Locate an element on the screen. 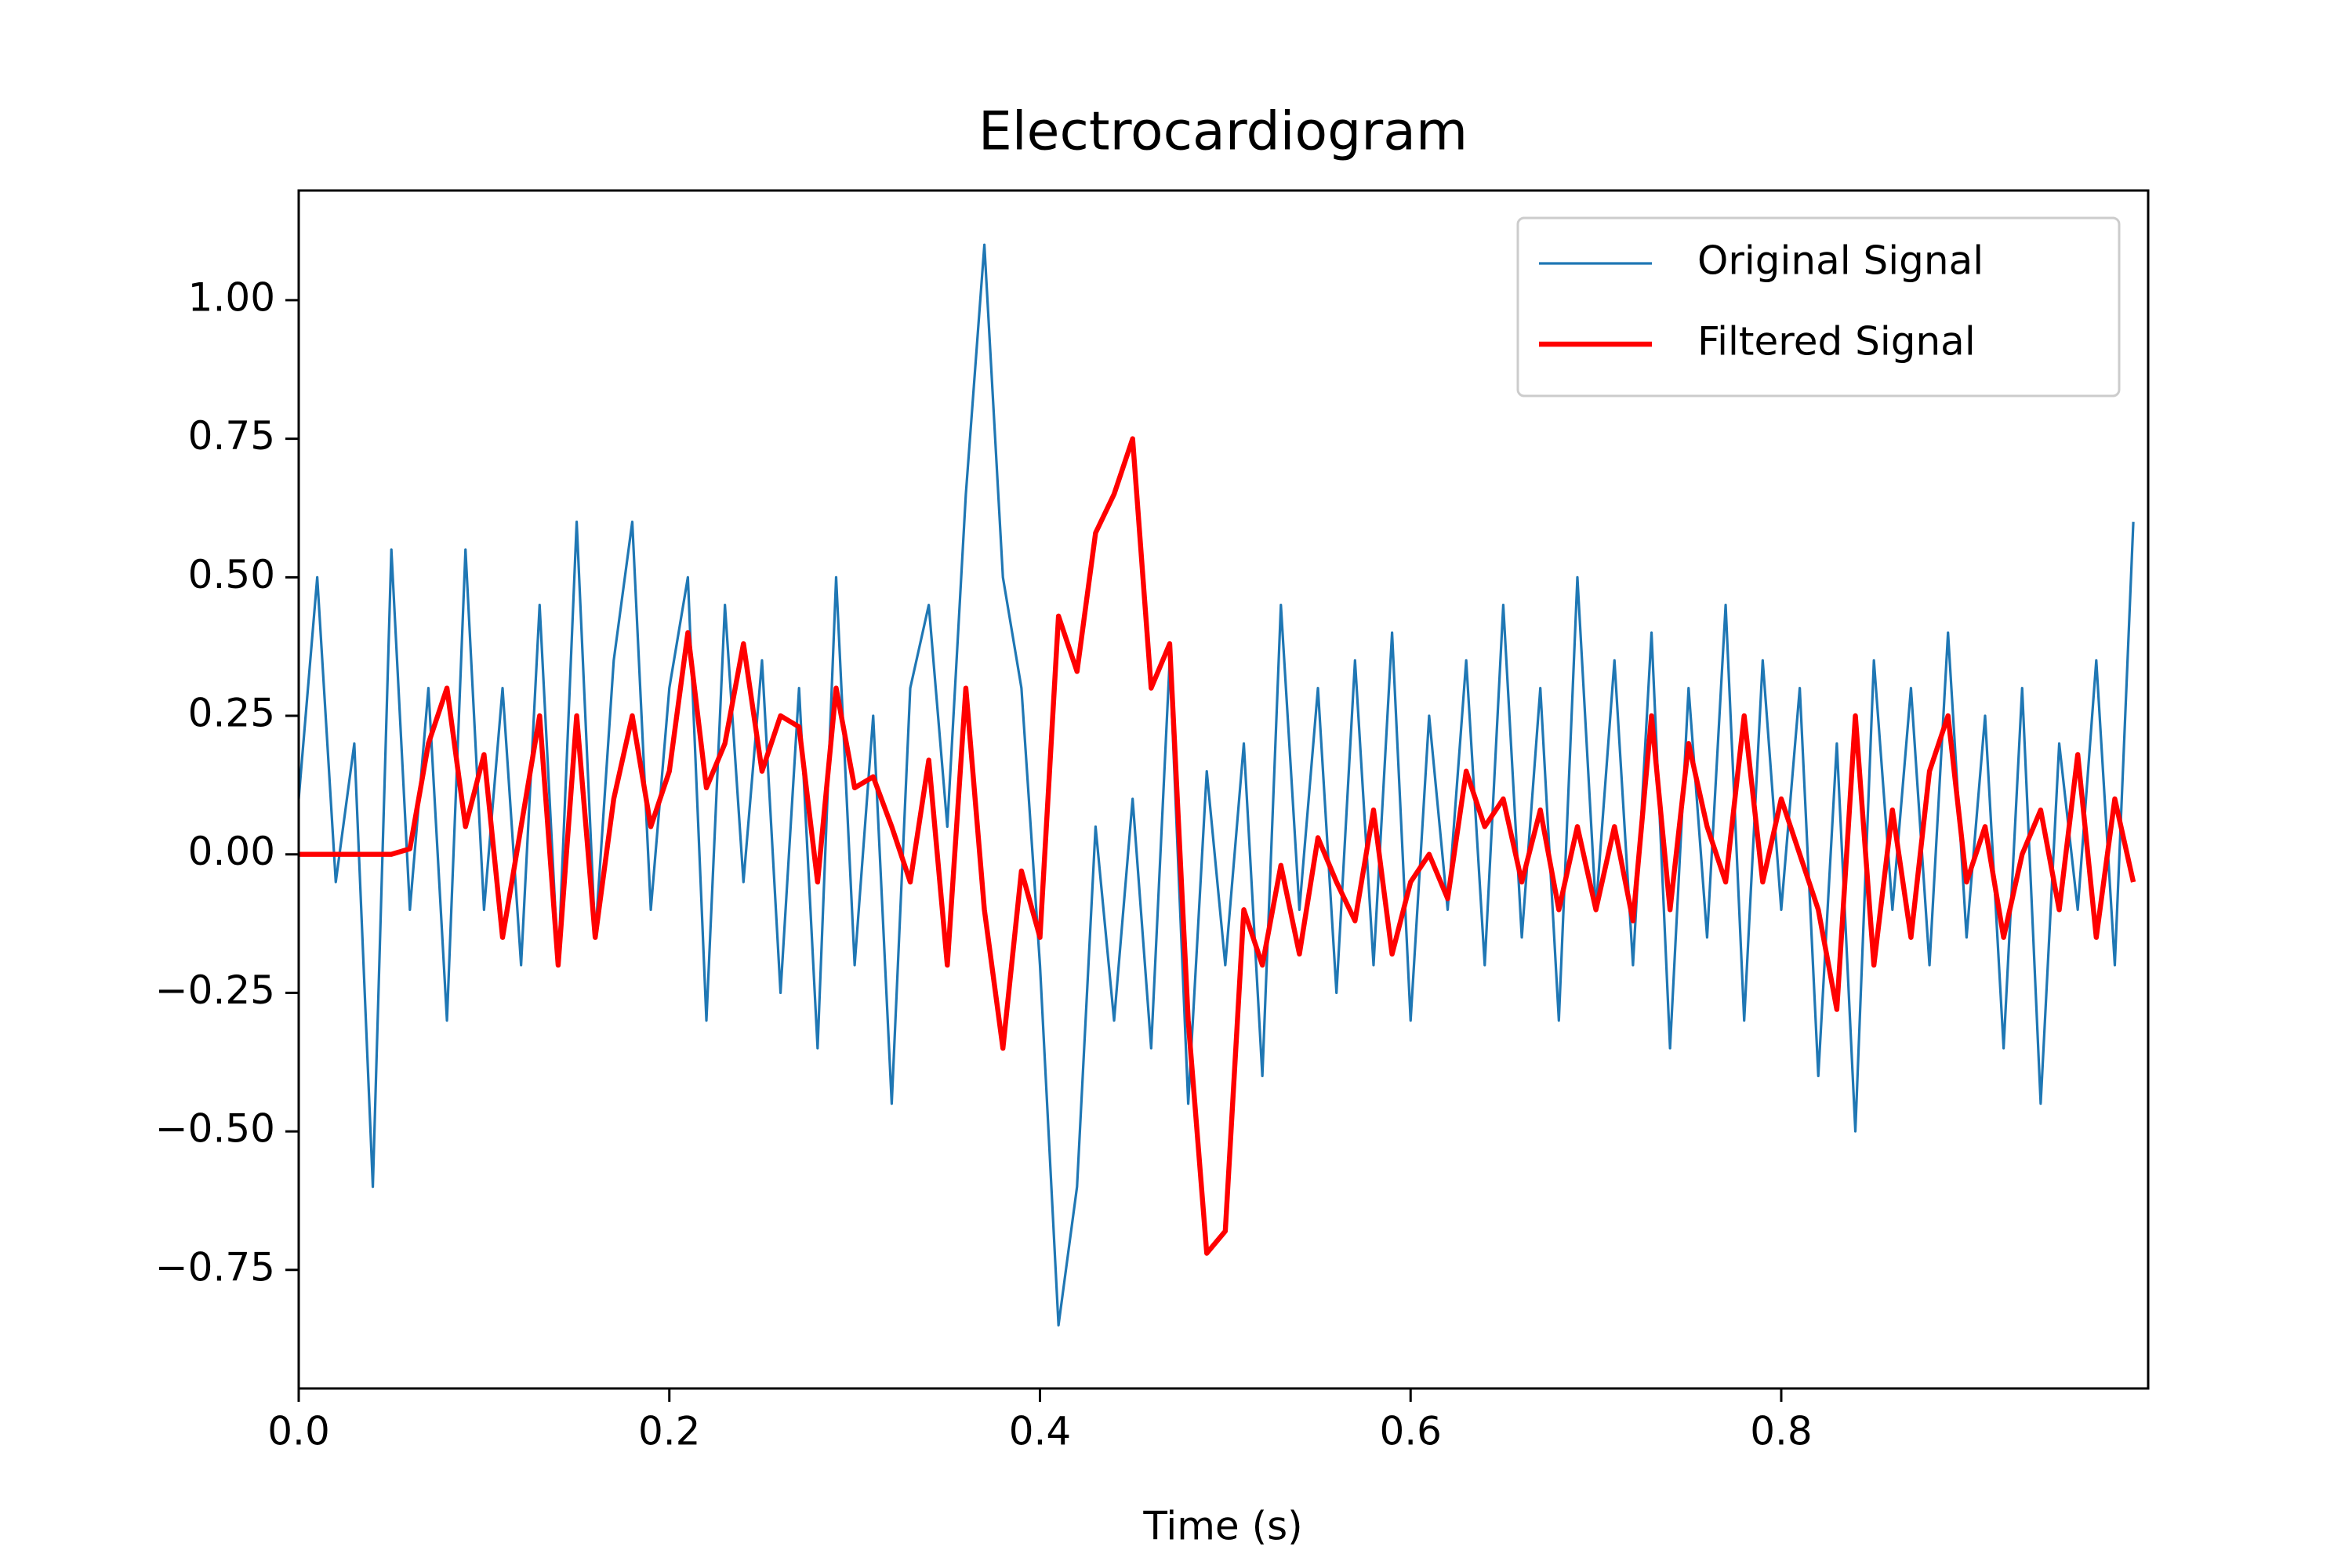  x-tick-label: 0.4 is located at coordinates (1040, 1431).